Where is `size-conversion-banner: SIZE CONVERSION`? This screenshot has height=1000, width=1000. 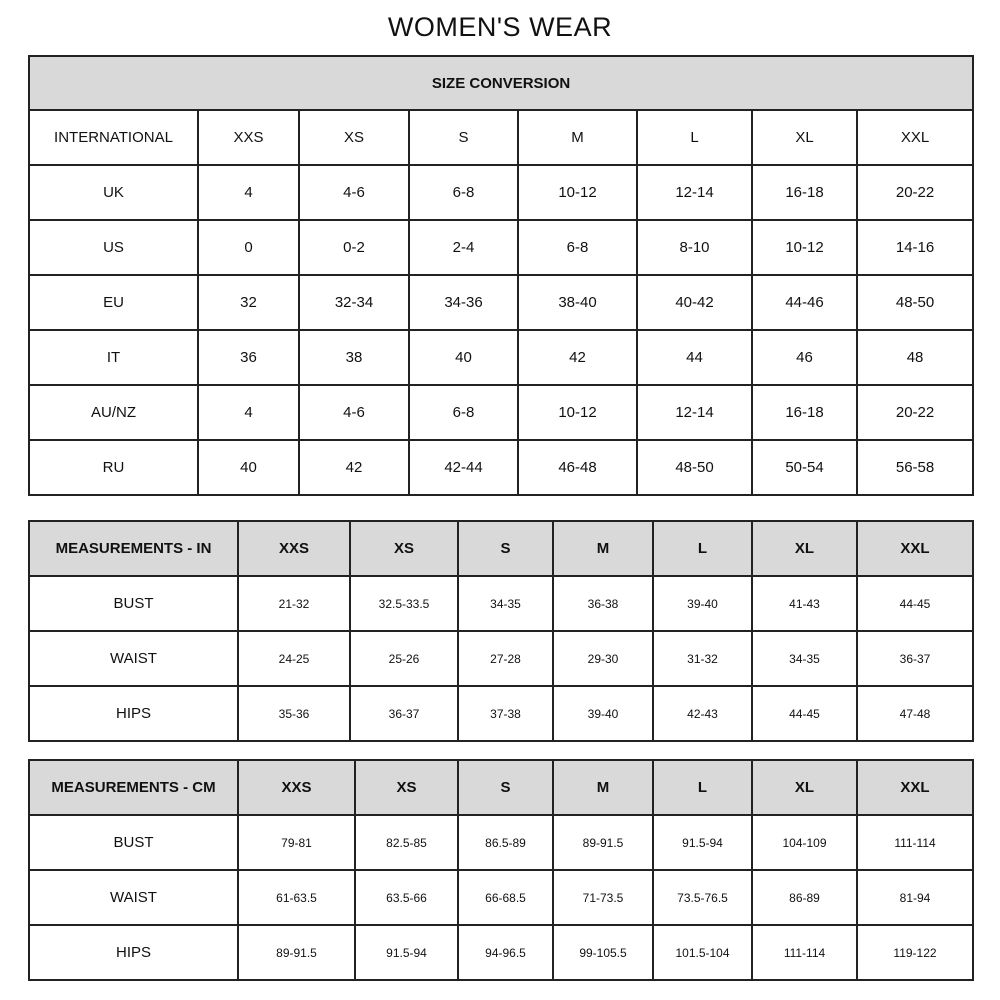 size-conversion-banner: SIZE CONVERSION is located at coordinates (501, 83).